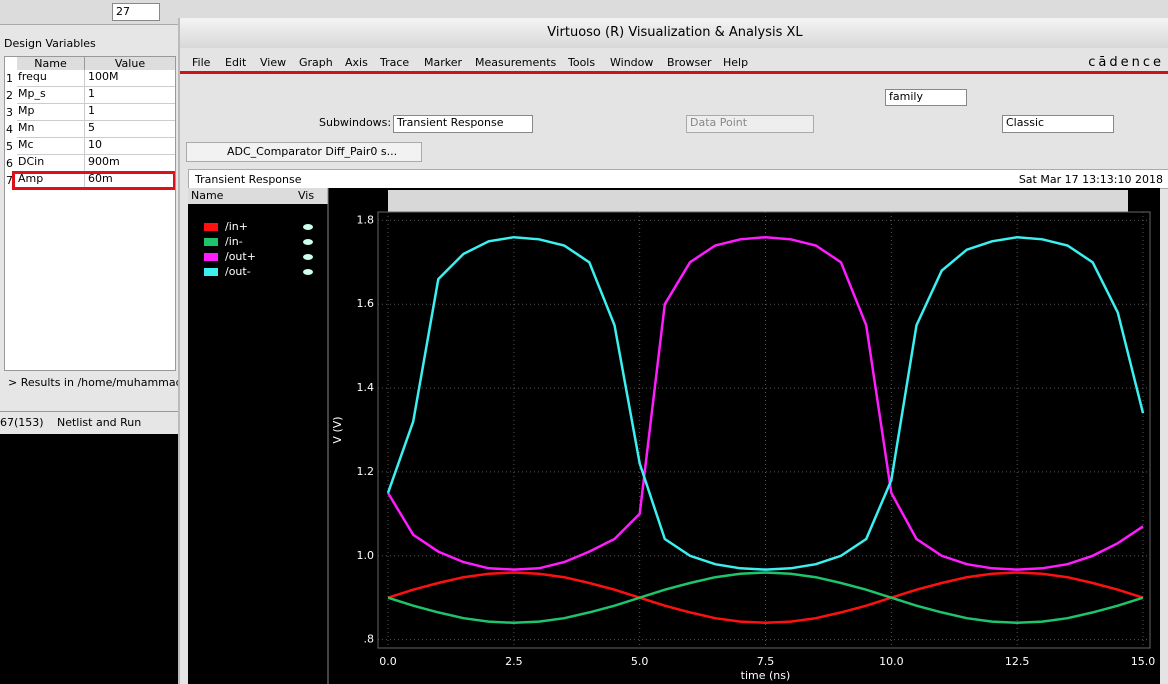 The height and width of the screenshot is (684, 1168). I want to click on y-tick-label: 1.2, so click(366, 471).